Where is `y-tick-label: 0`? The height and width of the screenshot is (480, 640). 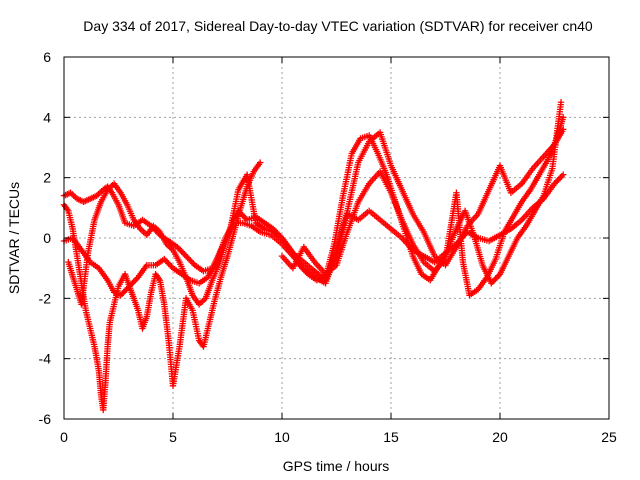
y-tick-label: 0 is located at coordinates (47, 238).